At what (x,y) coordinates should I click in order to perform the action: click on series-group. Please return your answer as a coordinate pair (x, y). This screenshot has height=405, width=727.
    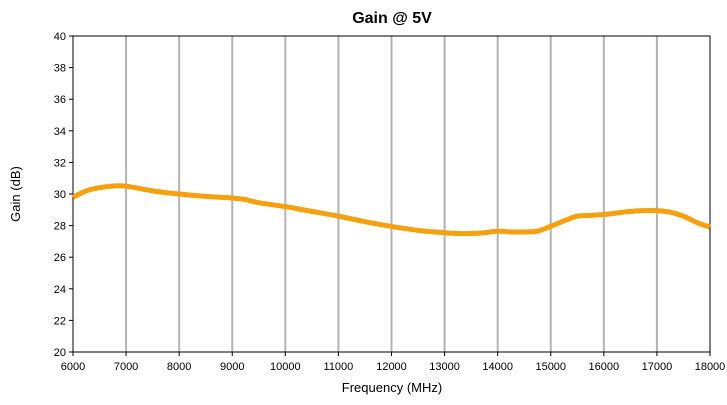
    Looking at the image, I should click on (391, 210).